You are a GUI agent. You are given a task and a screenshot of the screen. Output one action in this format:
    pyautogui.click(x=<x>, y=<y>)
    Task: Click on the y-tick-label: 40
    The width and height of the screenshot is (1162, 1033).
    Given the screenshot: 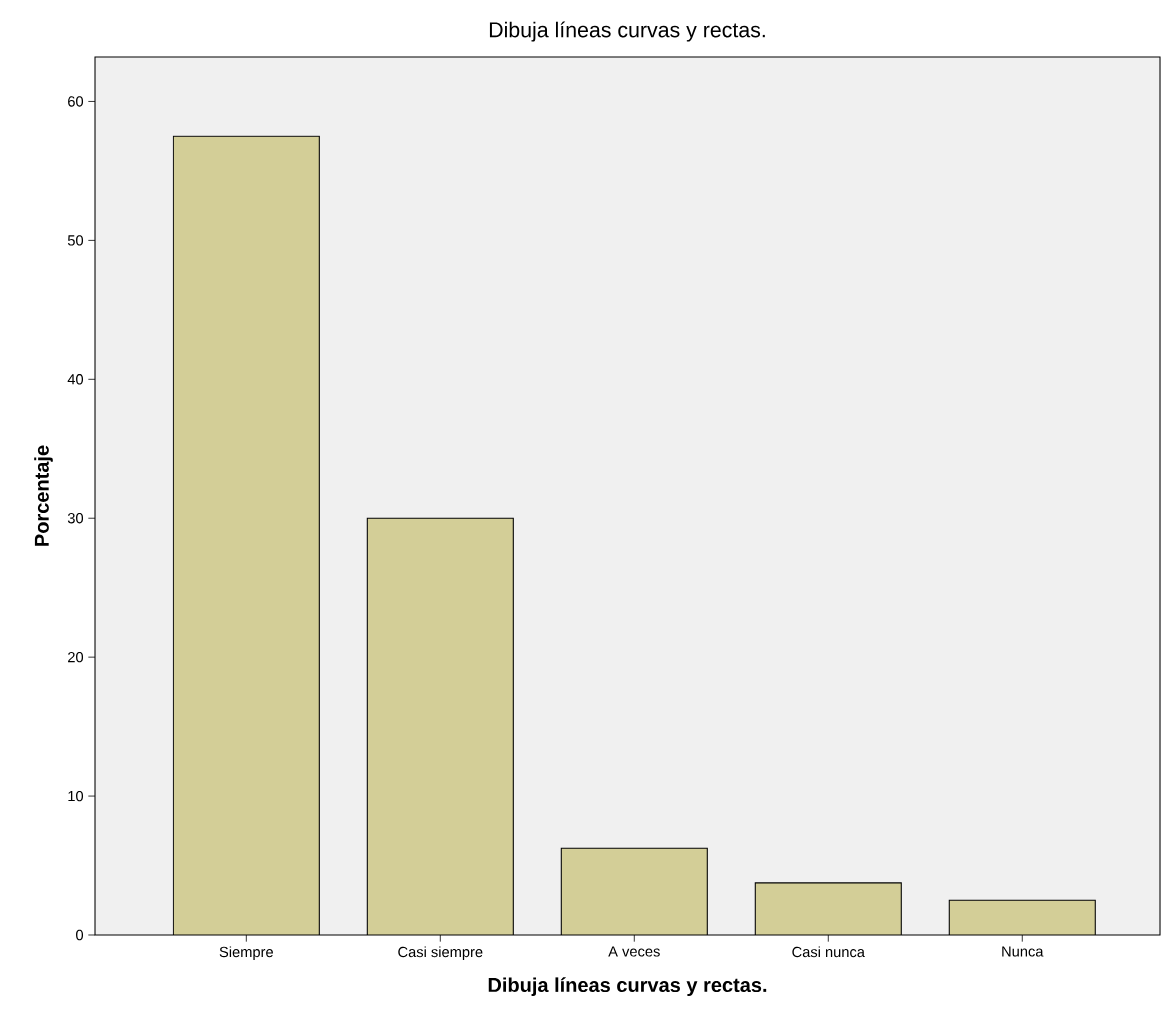 What is the action you would take?
    pyautogui.click(x=75, y=379)
    